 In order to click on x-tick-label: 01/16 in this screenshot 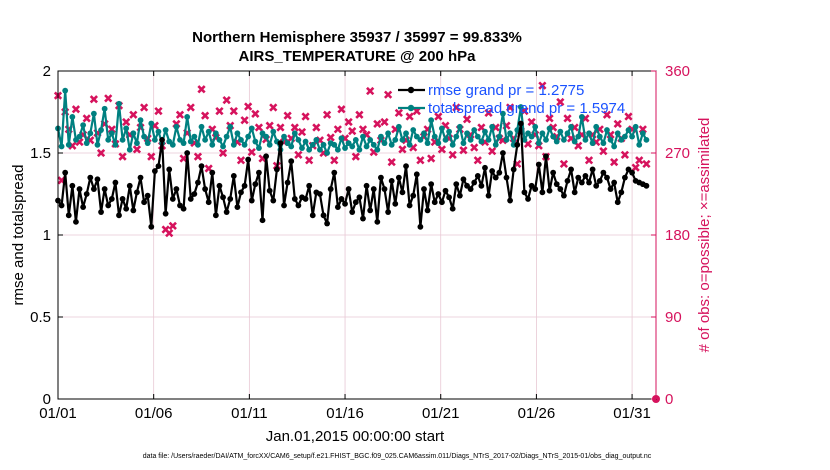, I will do `click(345, 413)`.